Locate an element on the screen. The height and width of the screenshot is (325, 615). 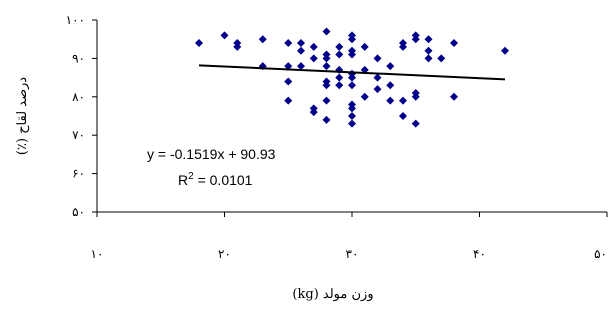
y-tick-label: ۸۰ is located at coordinates (78, 97).